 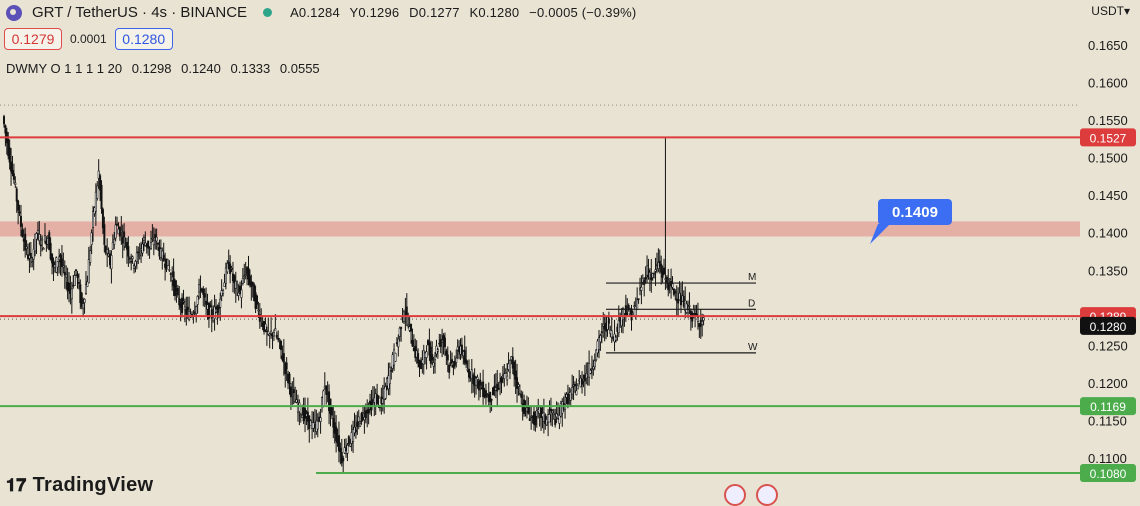 What do you see at coordinates (915, 211) in the screenshot?
I see `target-callout` at bounding box center [915, 211].